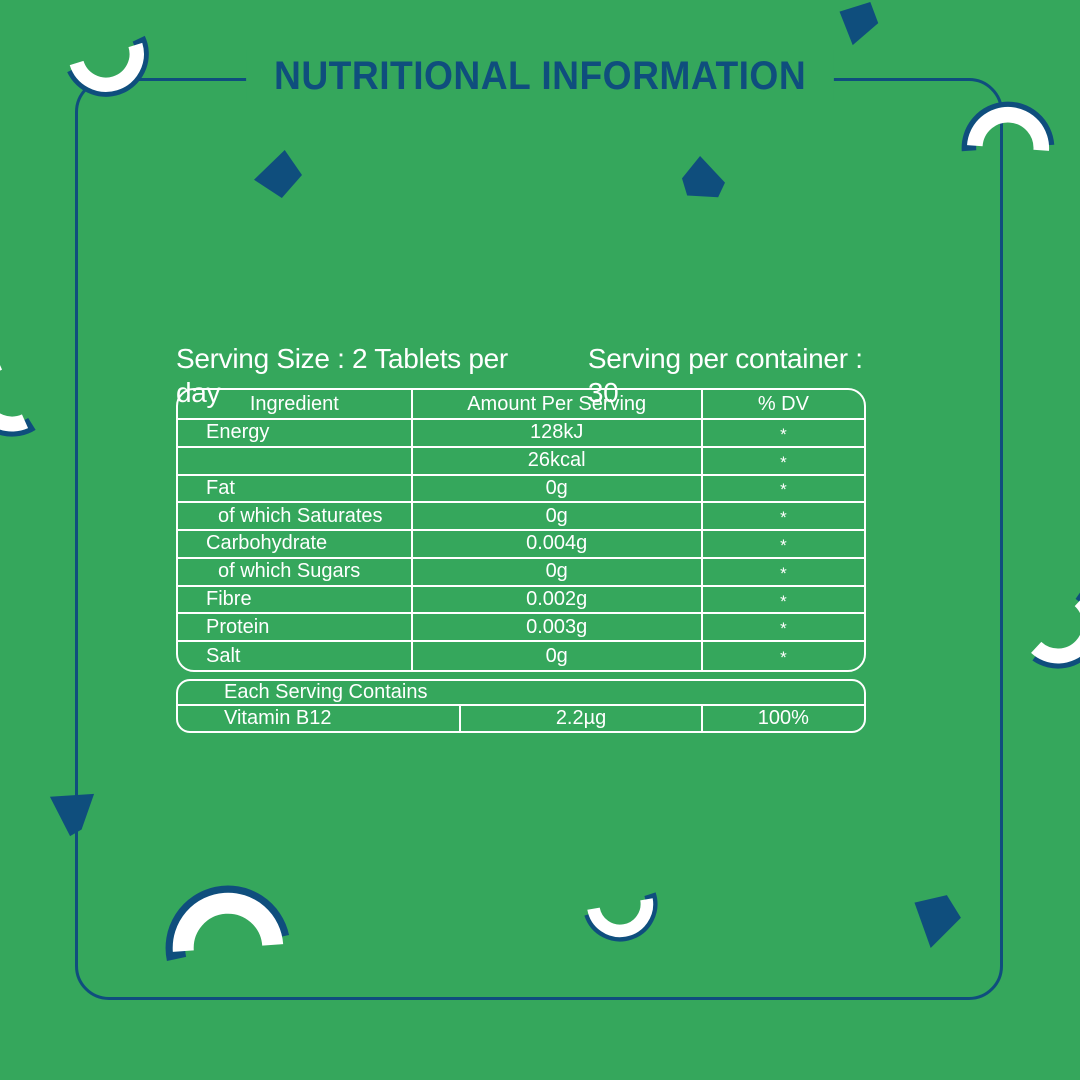 This screenshot has height=1080, width=1080. I want to click on cell-ingredient: Salt, so click(295, 656).